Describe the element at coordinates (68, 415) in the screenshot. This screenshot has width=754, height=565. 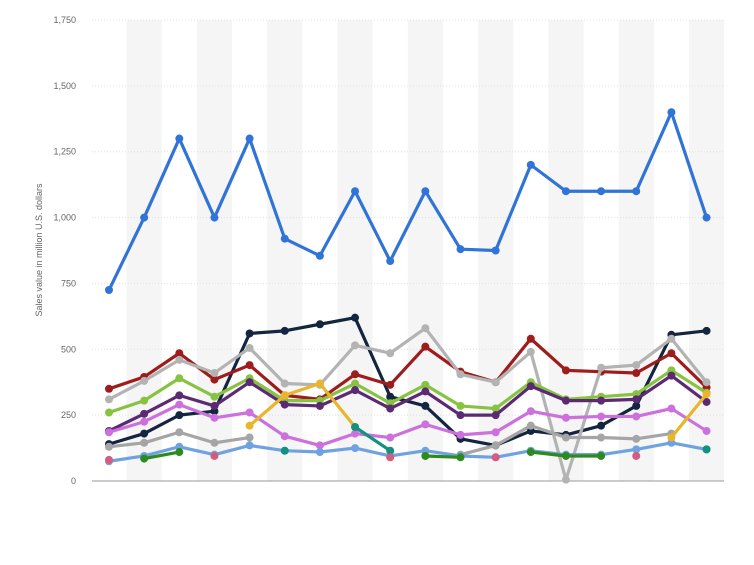
I see `y-tick-label: 250` at that location.